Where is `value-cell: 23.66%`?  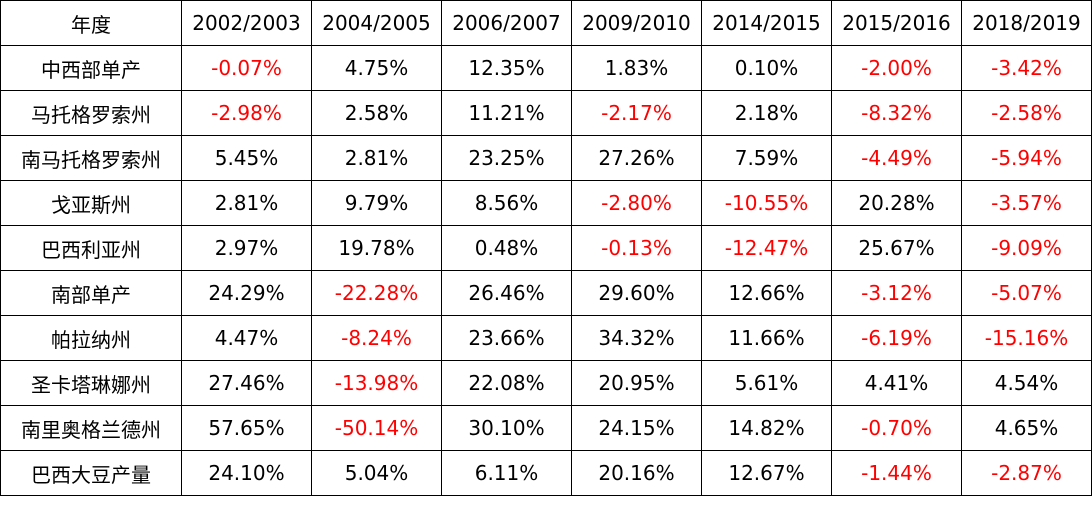 value-cell: 23.66% is located at coordinates (506, 338).